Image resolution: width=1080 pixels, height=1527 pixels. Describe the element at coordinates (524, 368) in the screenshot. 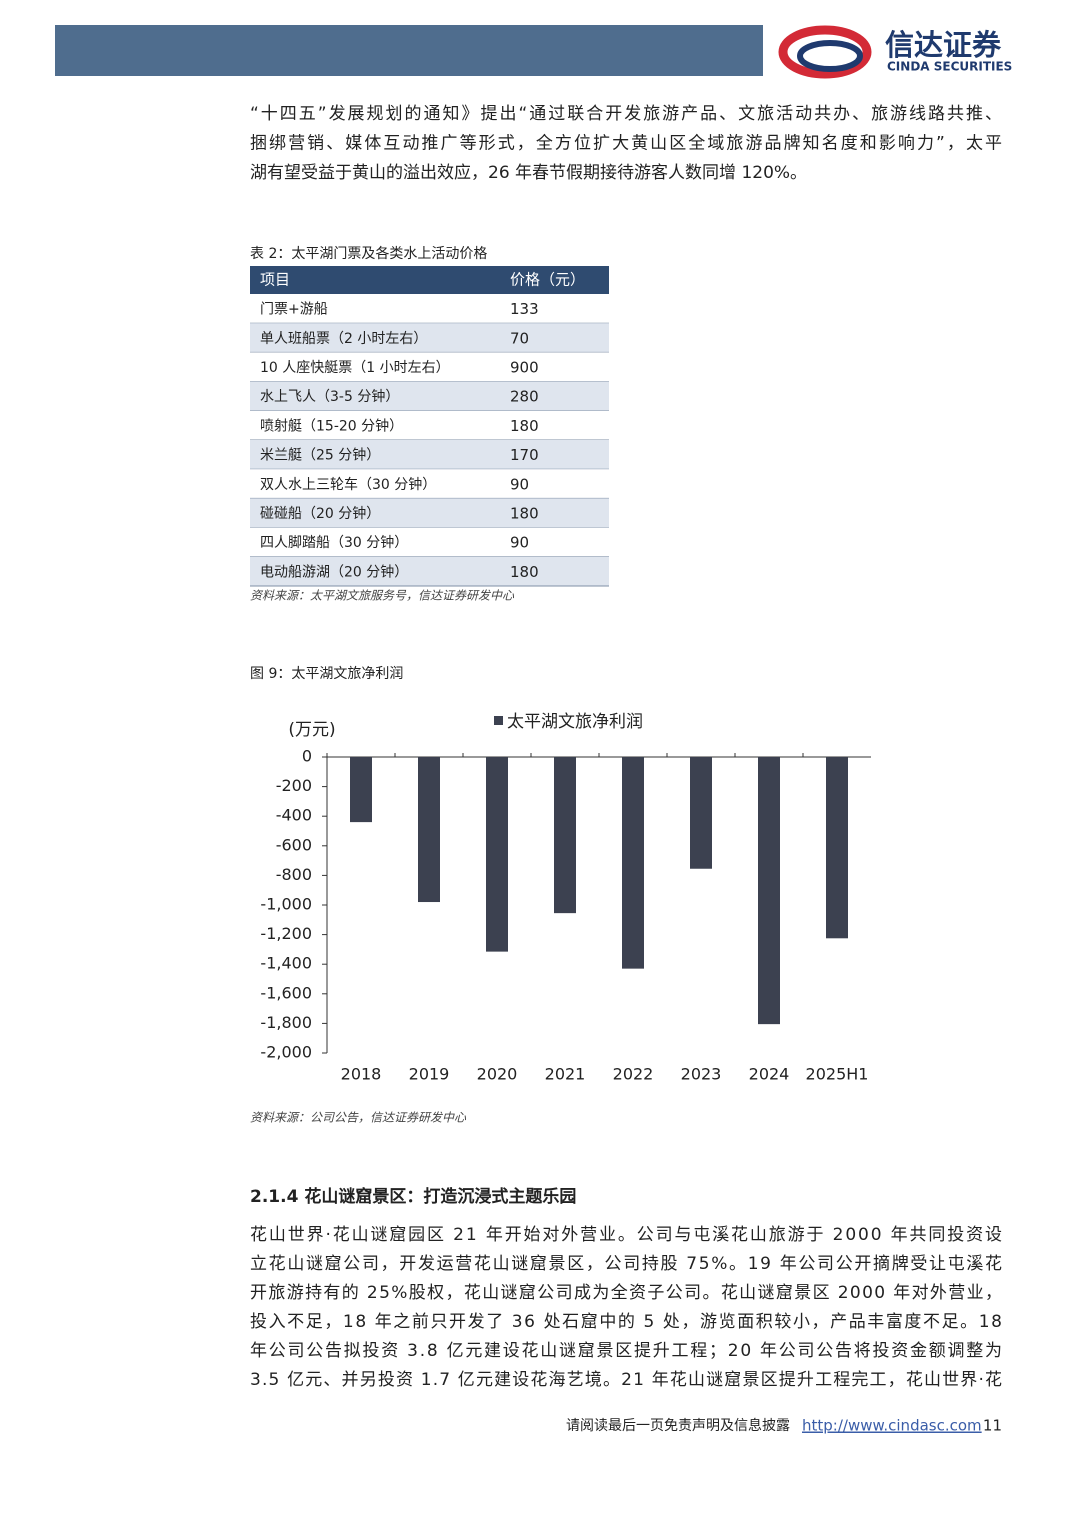

I see `table-cell: 900` at that location.